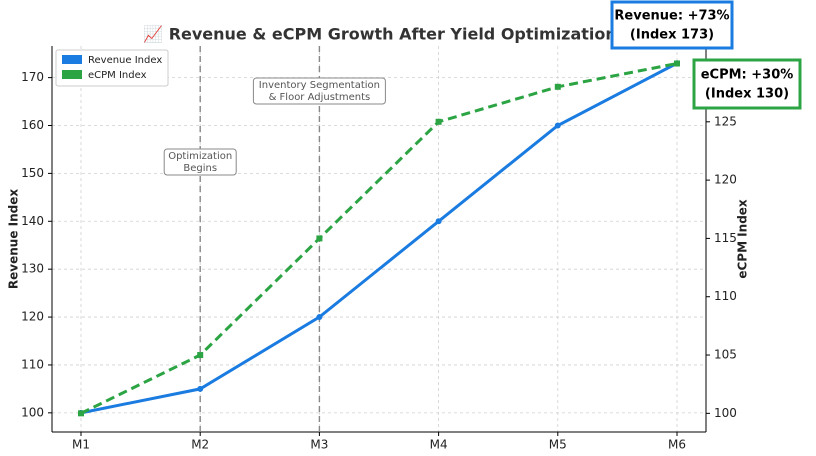 The height and width of the screenshot is (456, 816). Describe the element at coordinates (32, 221) in the screenshot. I see `y-tick-label: 140` at that location.